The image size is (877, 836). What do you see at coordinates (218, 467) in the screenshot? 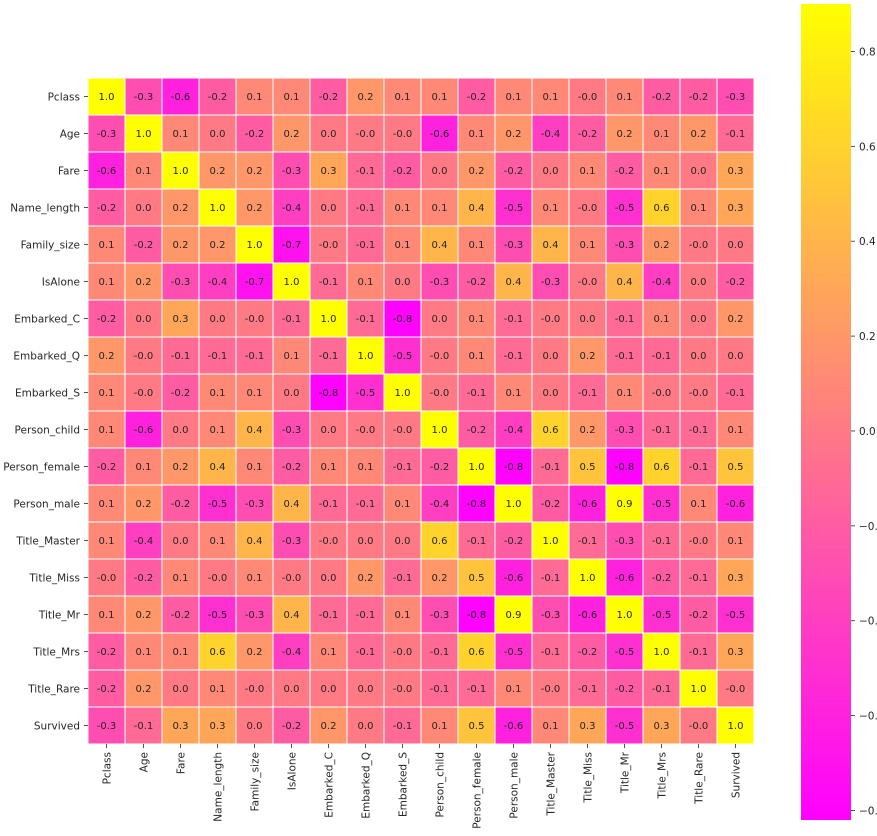
I see `cell-value-label: 0.4` at bounding box center [218, 467].